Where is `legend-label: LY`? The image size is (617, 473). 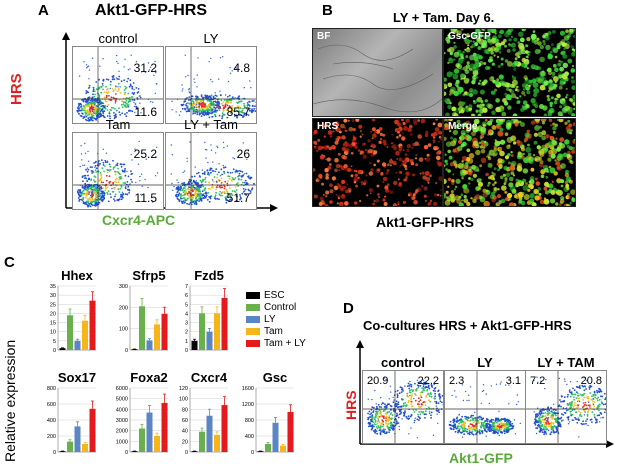
legend-label: LY is located at coordinates (270, 319).